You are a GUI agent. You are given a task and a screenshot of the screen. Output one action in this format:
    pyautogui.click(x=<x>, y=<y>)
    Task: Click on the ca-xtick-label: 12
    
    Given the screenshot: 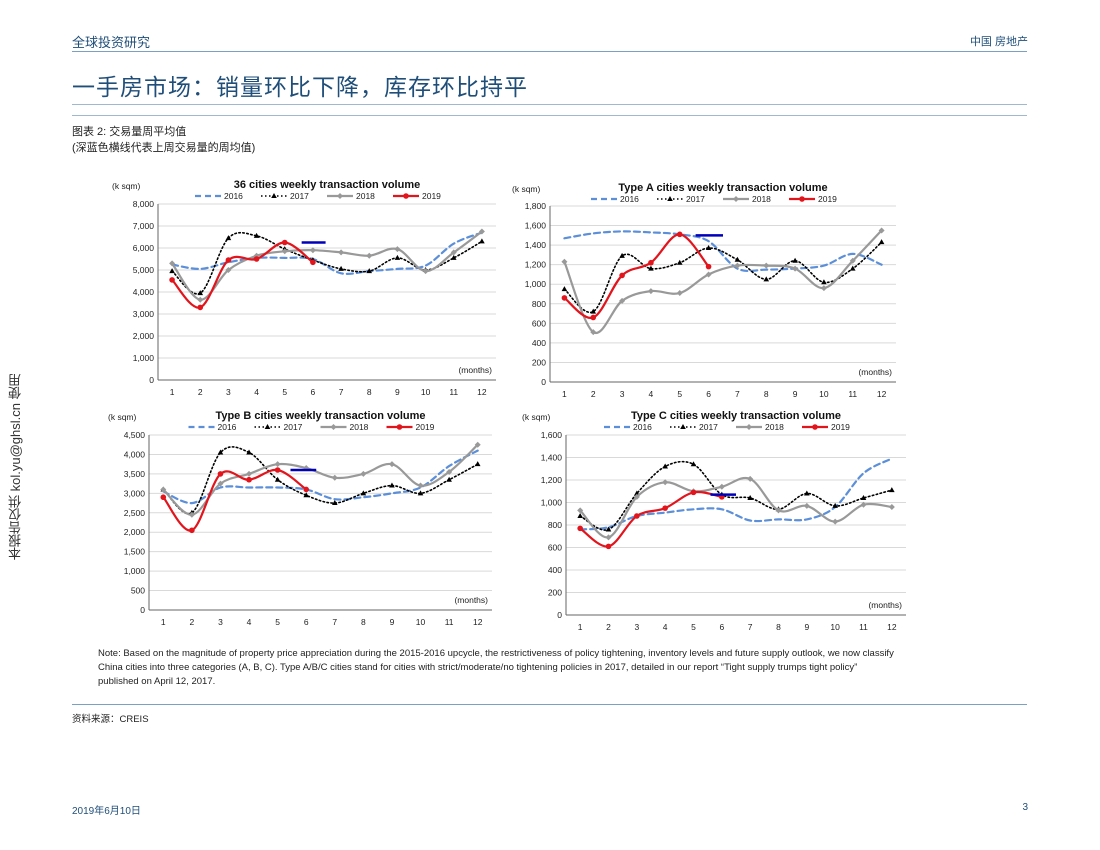 What is the action you would take?
    pyautogui.click(x=882, y=394)
    